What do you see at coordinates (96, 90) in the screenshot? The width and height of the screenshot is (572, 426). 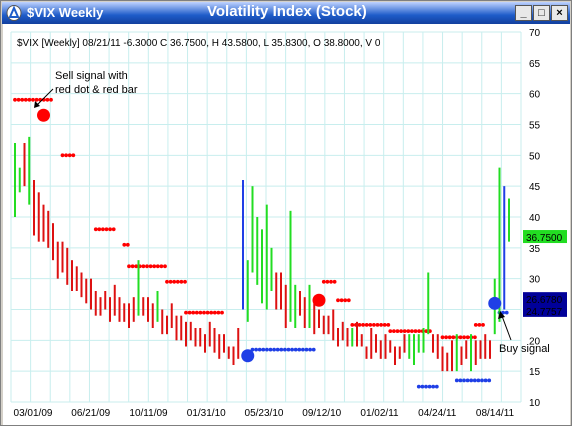 I see `sell-annotation-line-2: red dot & red bar` at bounding box center [96, 90].